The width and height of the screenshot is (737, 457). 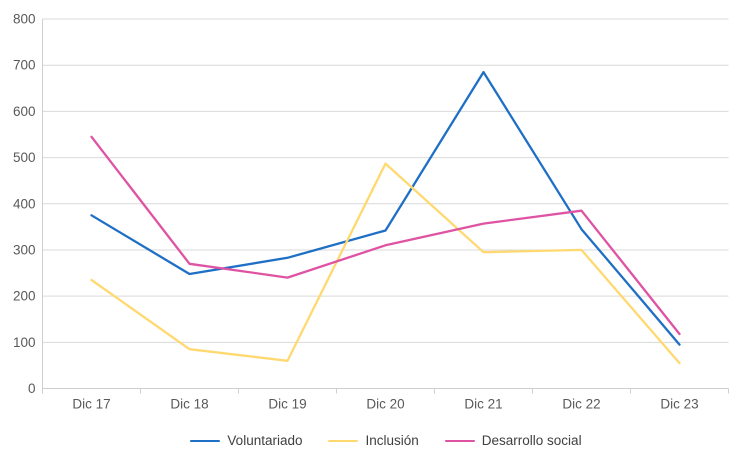 What do you see at coordinates (679, 404) in the screenshot?
I see `x-tick-label-7: Dic 23` at bounding box center [679, 404].